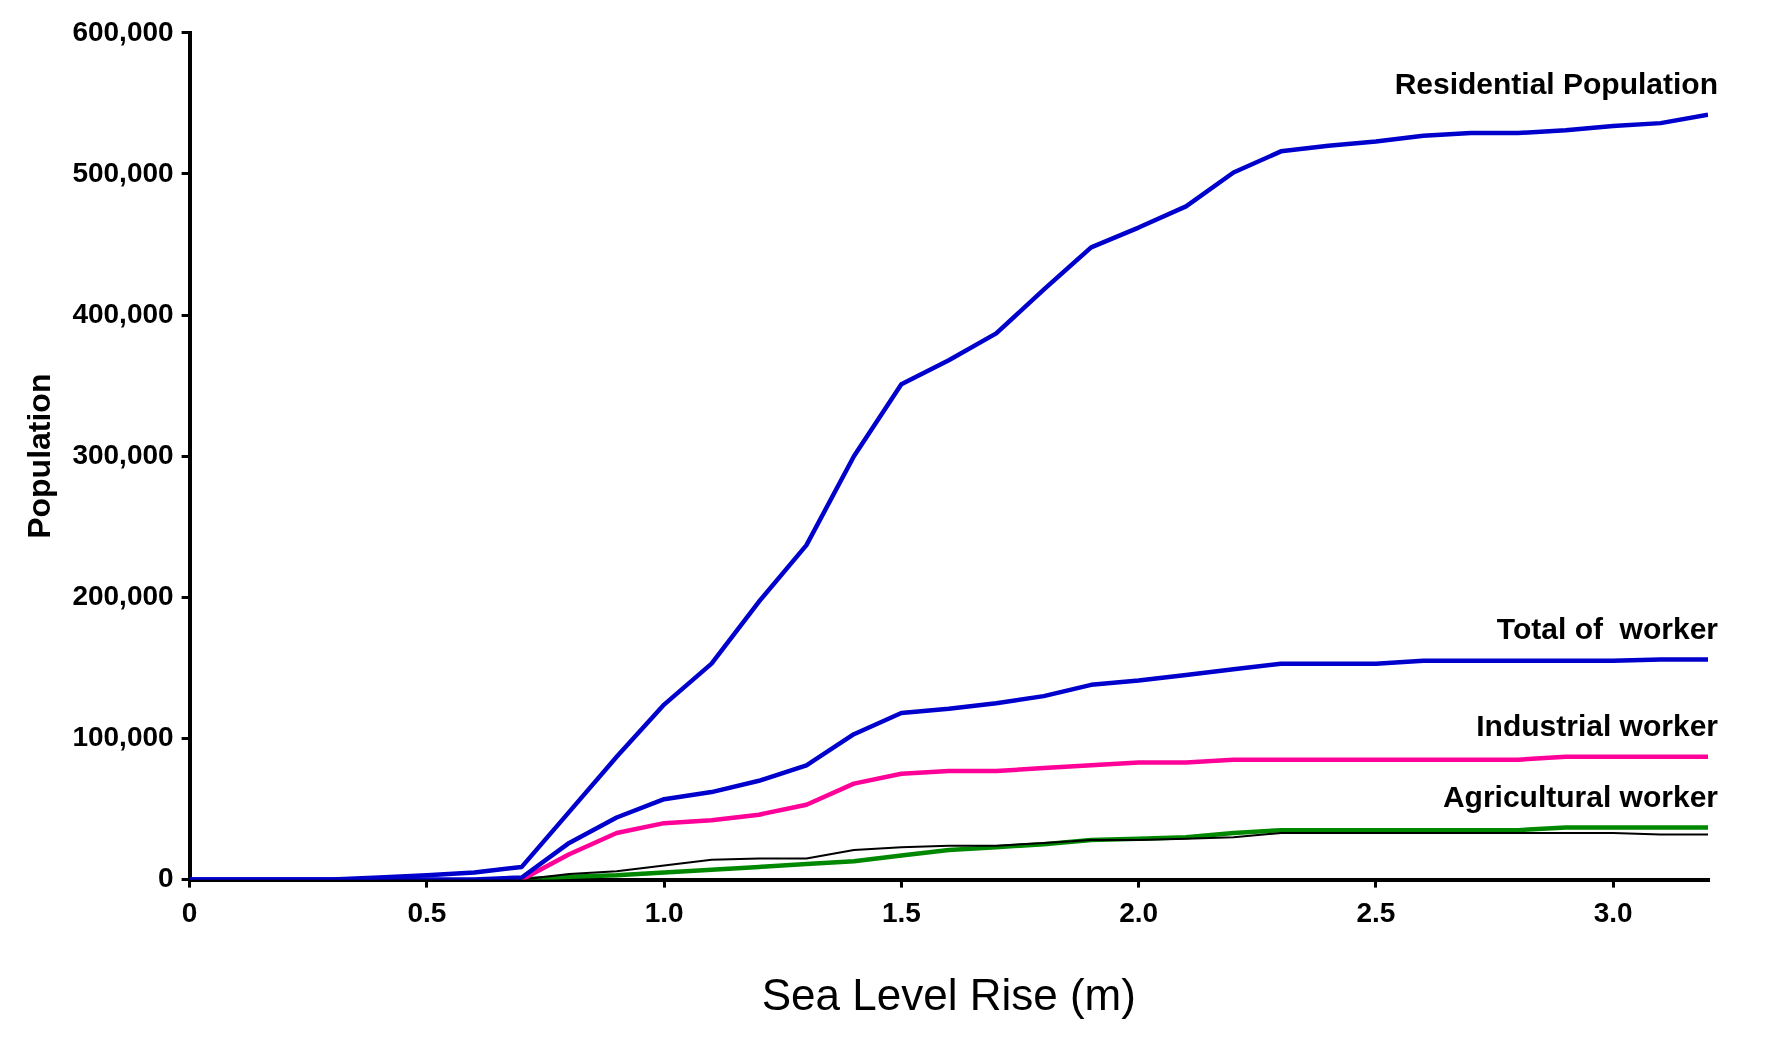  Describe the element at coordinates (1607, 628) in the screenshot. I see `series-label: Total of worker` at that location.